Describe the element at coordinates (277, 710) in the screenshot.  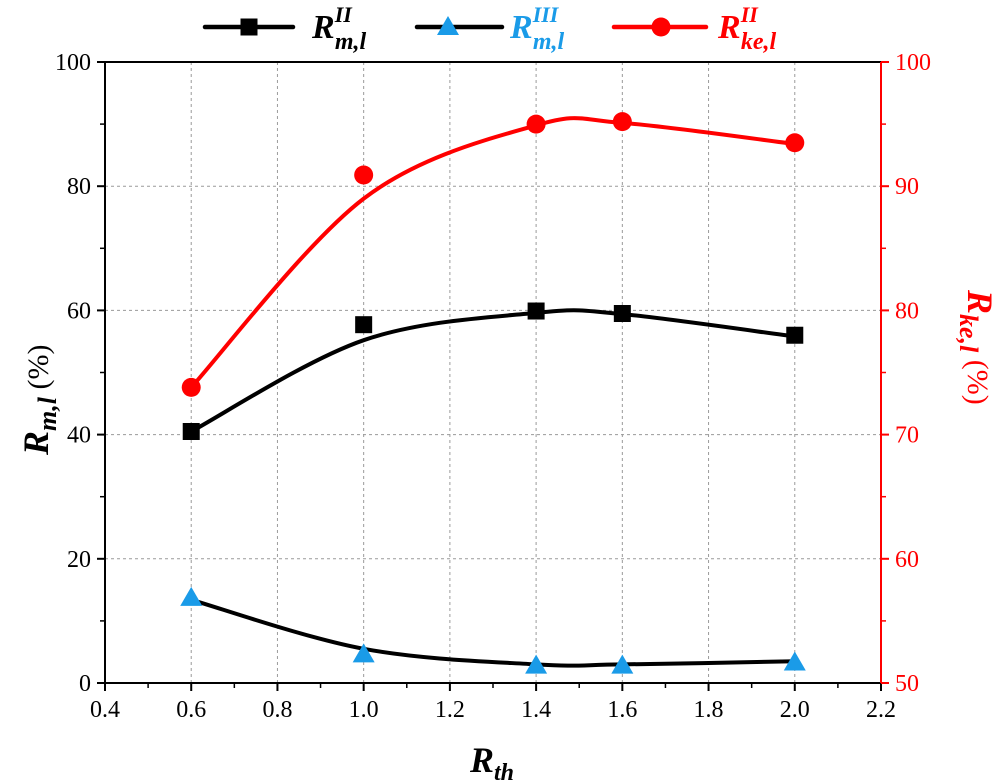
I see `x-tick-label: 0.8` at that location.